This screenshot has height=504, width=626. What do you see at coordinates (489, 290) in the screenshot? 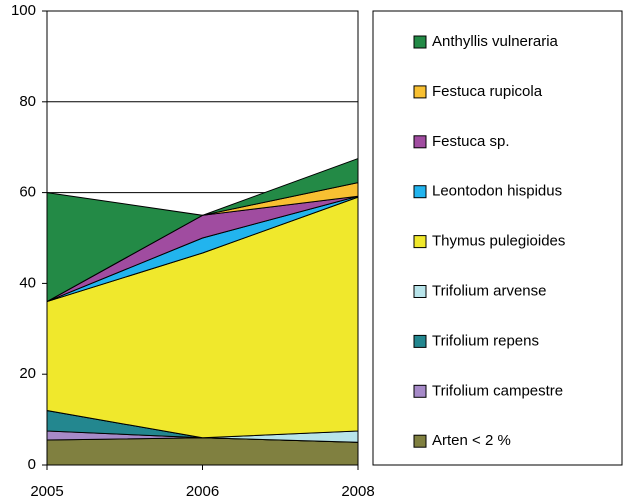
I see `legend-label: Trifolium arvense` at bounding box center [489, 290].